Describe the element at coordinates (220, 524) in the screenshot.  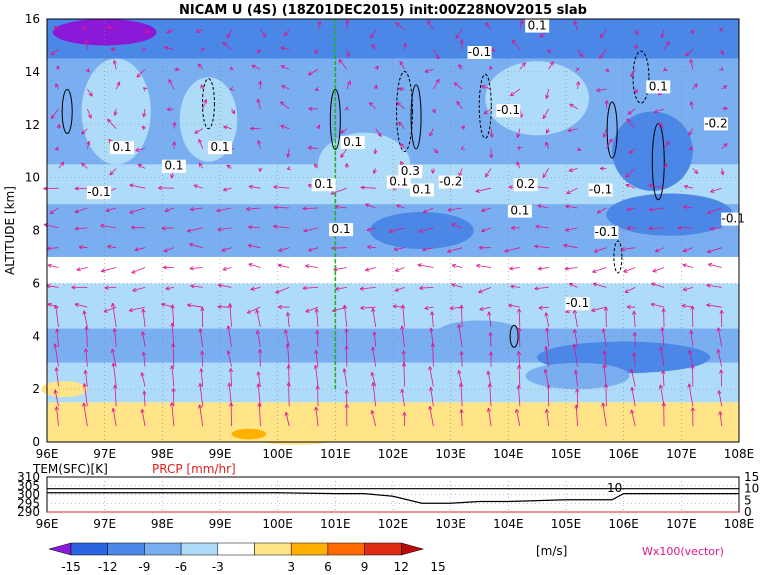
I see `surface-x-tick-label: 99E` at that location.